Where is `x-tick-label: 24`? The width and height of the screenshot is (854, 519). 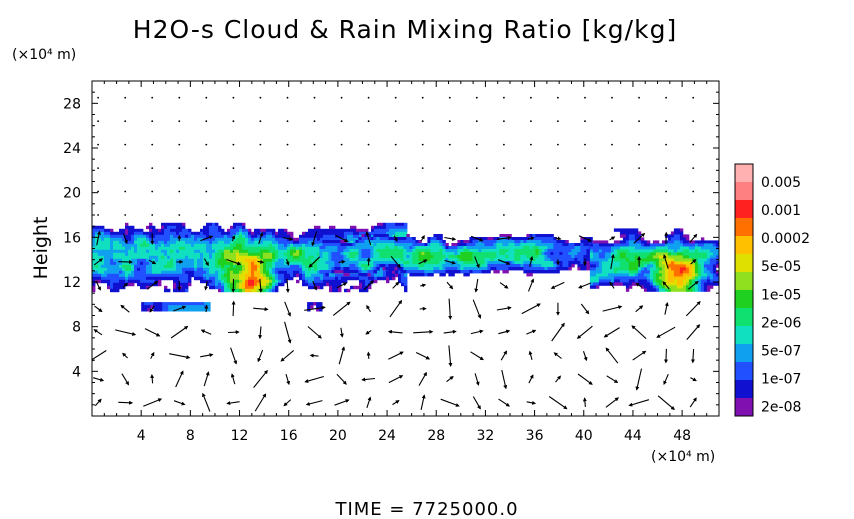
x-tick-label: 24 is located at coordinates (387, 436).